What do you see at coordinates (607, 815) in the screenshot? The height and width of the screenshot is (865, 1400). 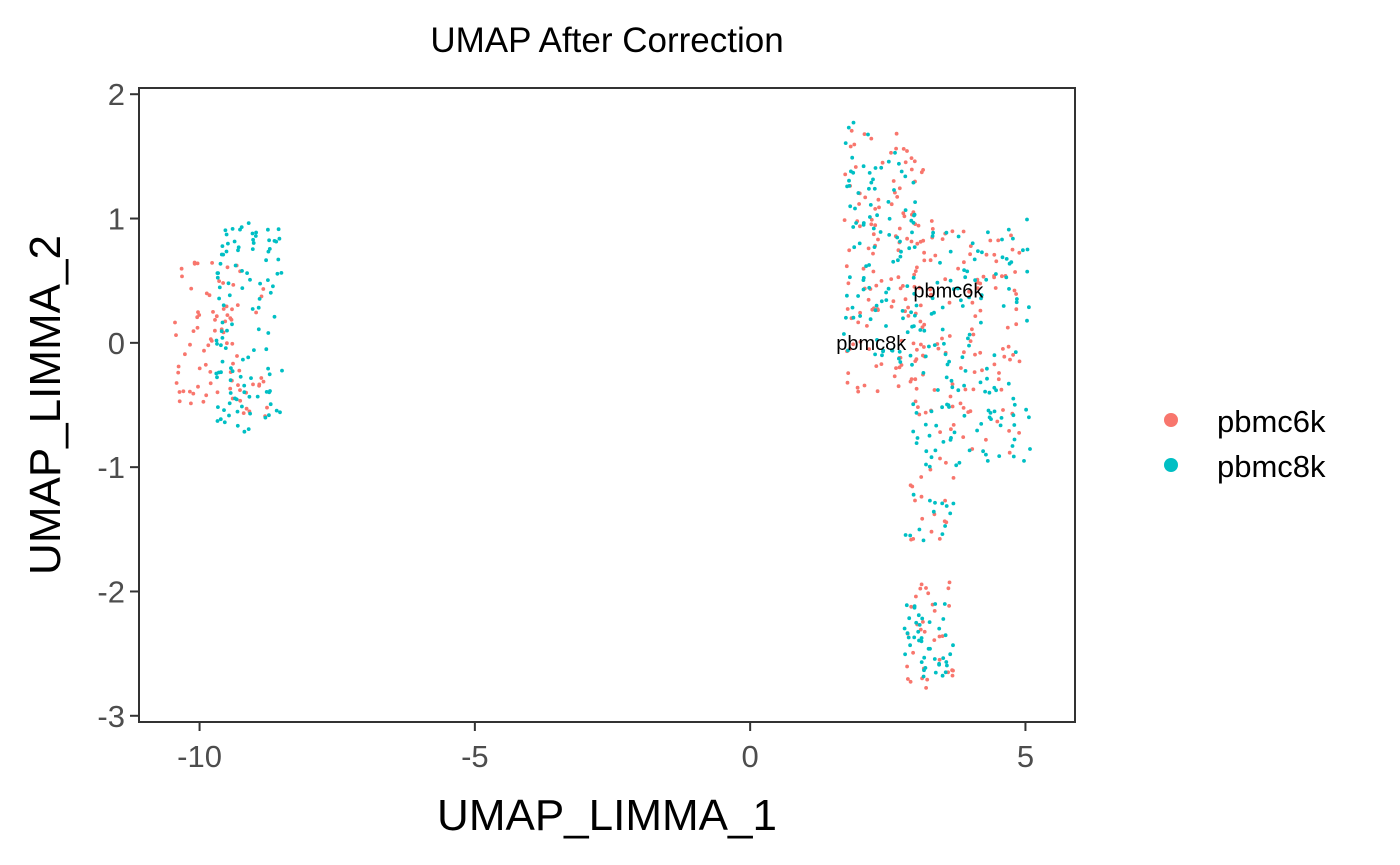 I see `x-axis-label: UMAP_LIMMA_1` at bounding box center [607, 815].